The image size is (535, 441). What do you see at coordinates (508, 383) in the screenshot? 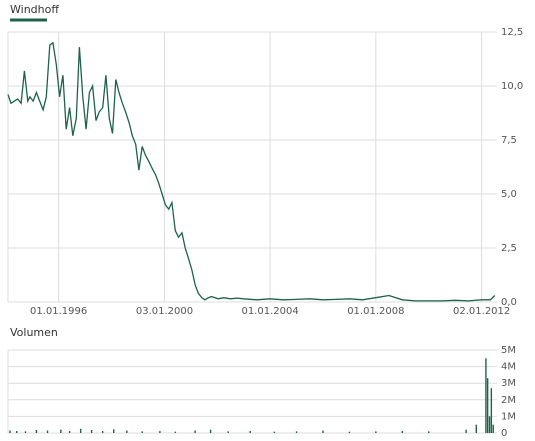
I see `y-tick-label: 3M` at bounding box center [508, 383].